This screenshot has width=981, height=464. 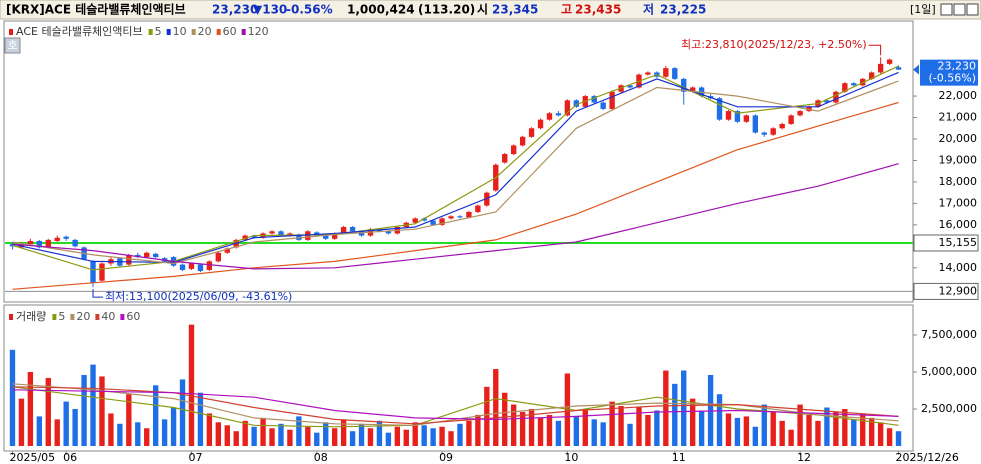 I want to click on volume-ratio: (113.20), so click(x=446, y=10).